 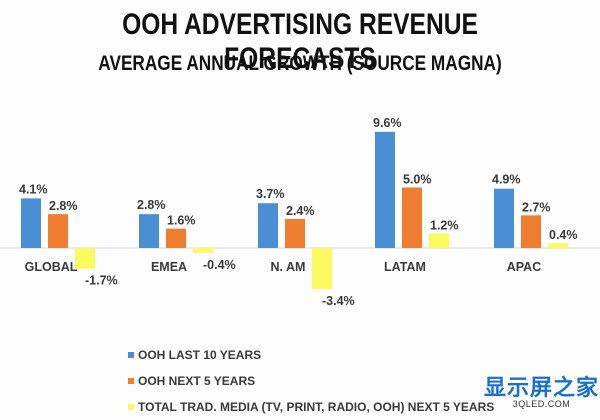 What do you see at coordinates (338, 301) in the screenshot?
I see `data-label: -3.4%` at bounding box center [338, 301].